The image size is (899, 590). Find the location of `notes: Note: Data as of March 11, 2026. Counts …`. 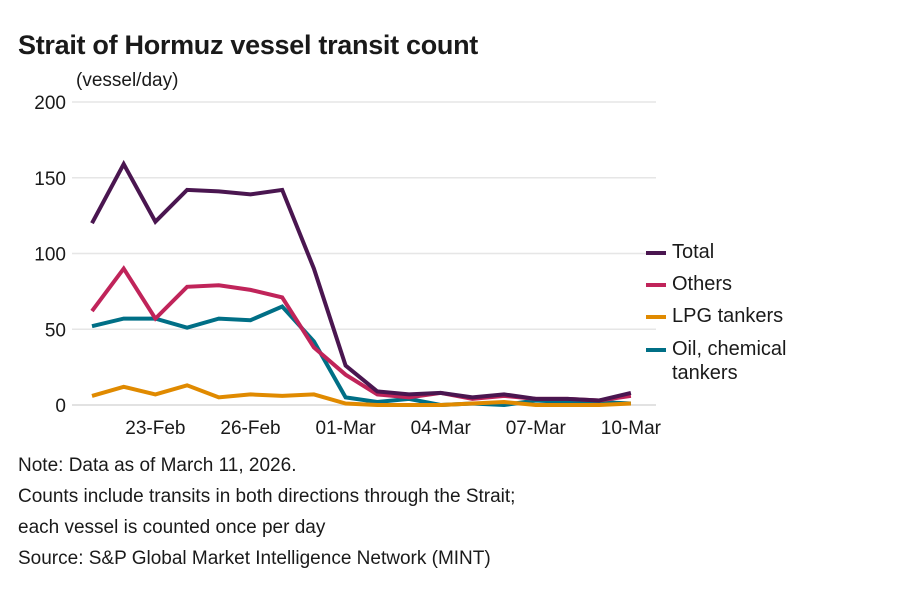

notes: Note: Data as of March 11, 2026. Counts … is located at coordinates (266, 512).